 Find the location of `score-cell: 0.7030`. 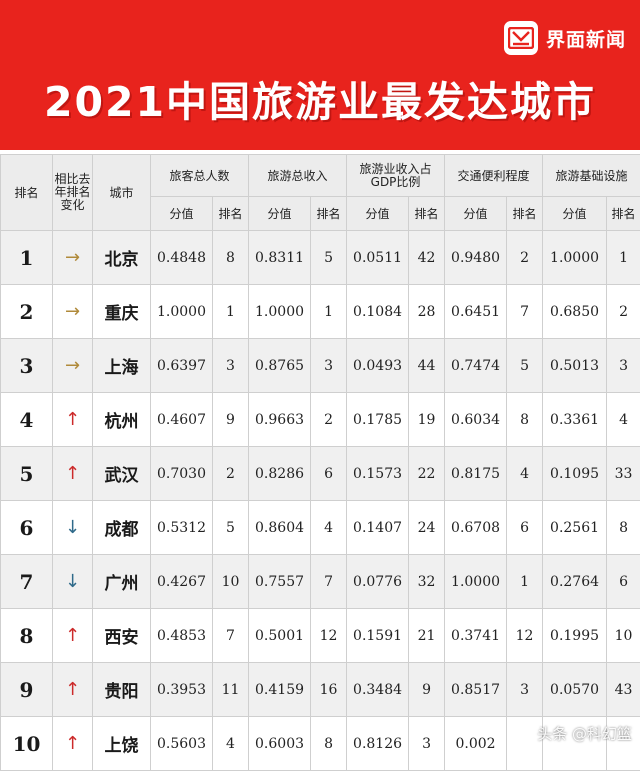

score-cell: 0.7030 is located at coordinates (182, 474).